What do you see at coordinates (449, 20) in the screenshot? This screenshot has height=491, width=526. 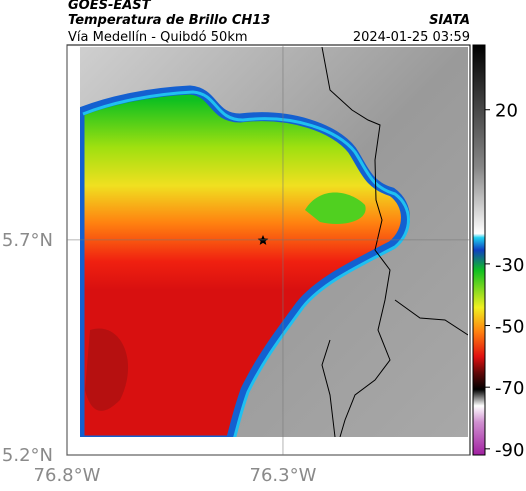 I see `agency: SIATA` at bounding box center [449, 20].